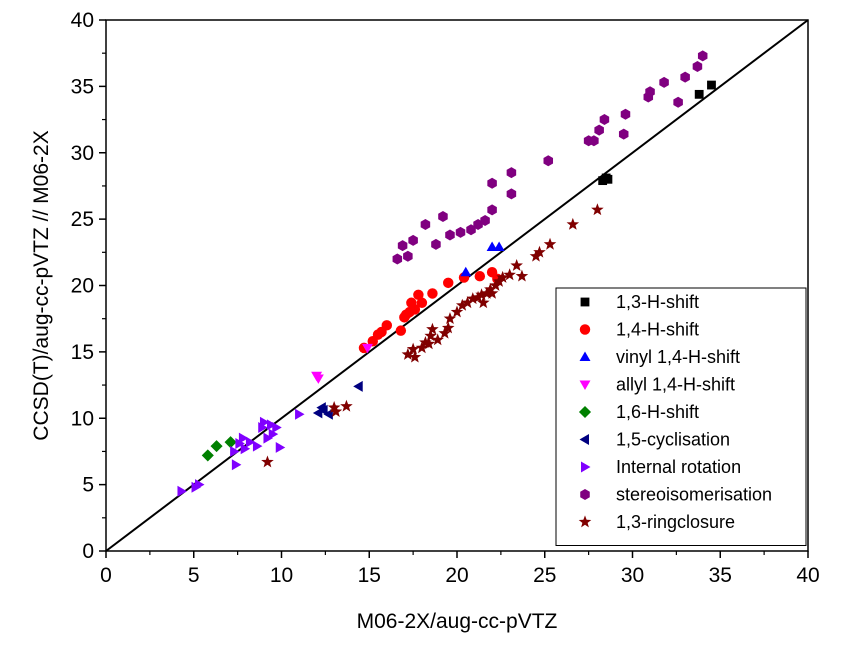 This screenshot has width=850, height=650. Describe the element at coordinates (342, 363) in the screenshot. I see `series-allyl-1-4-h-shift` at that location.